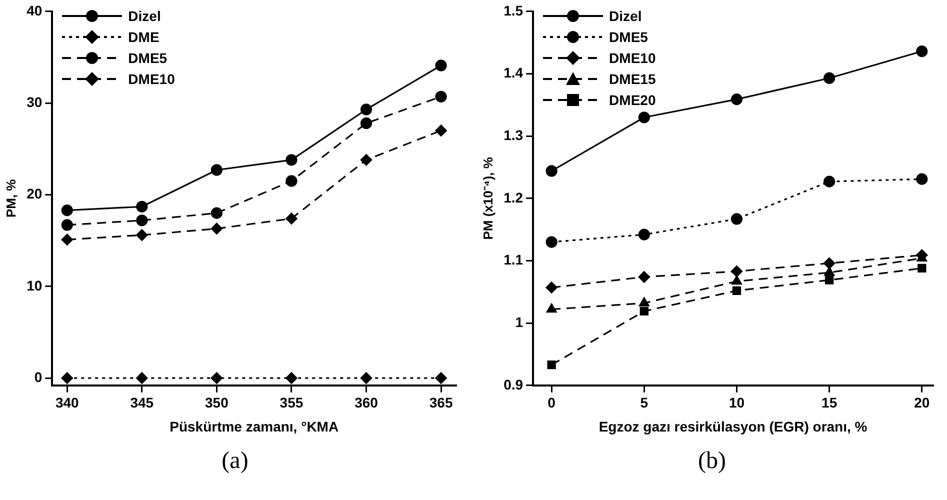 The width and height of the screenshot is (947, 500). I want to click on y-axis-title: PM (x10⁻⁴), %, so click(488, 198).